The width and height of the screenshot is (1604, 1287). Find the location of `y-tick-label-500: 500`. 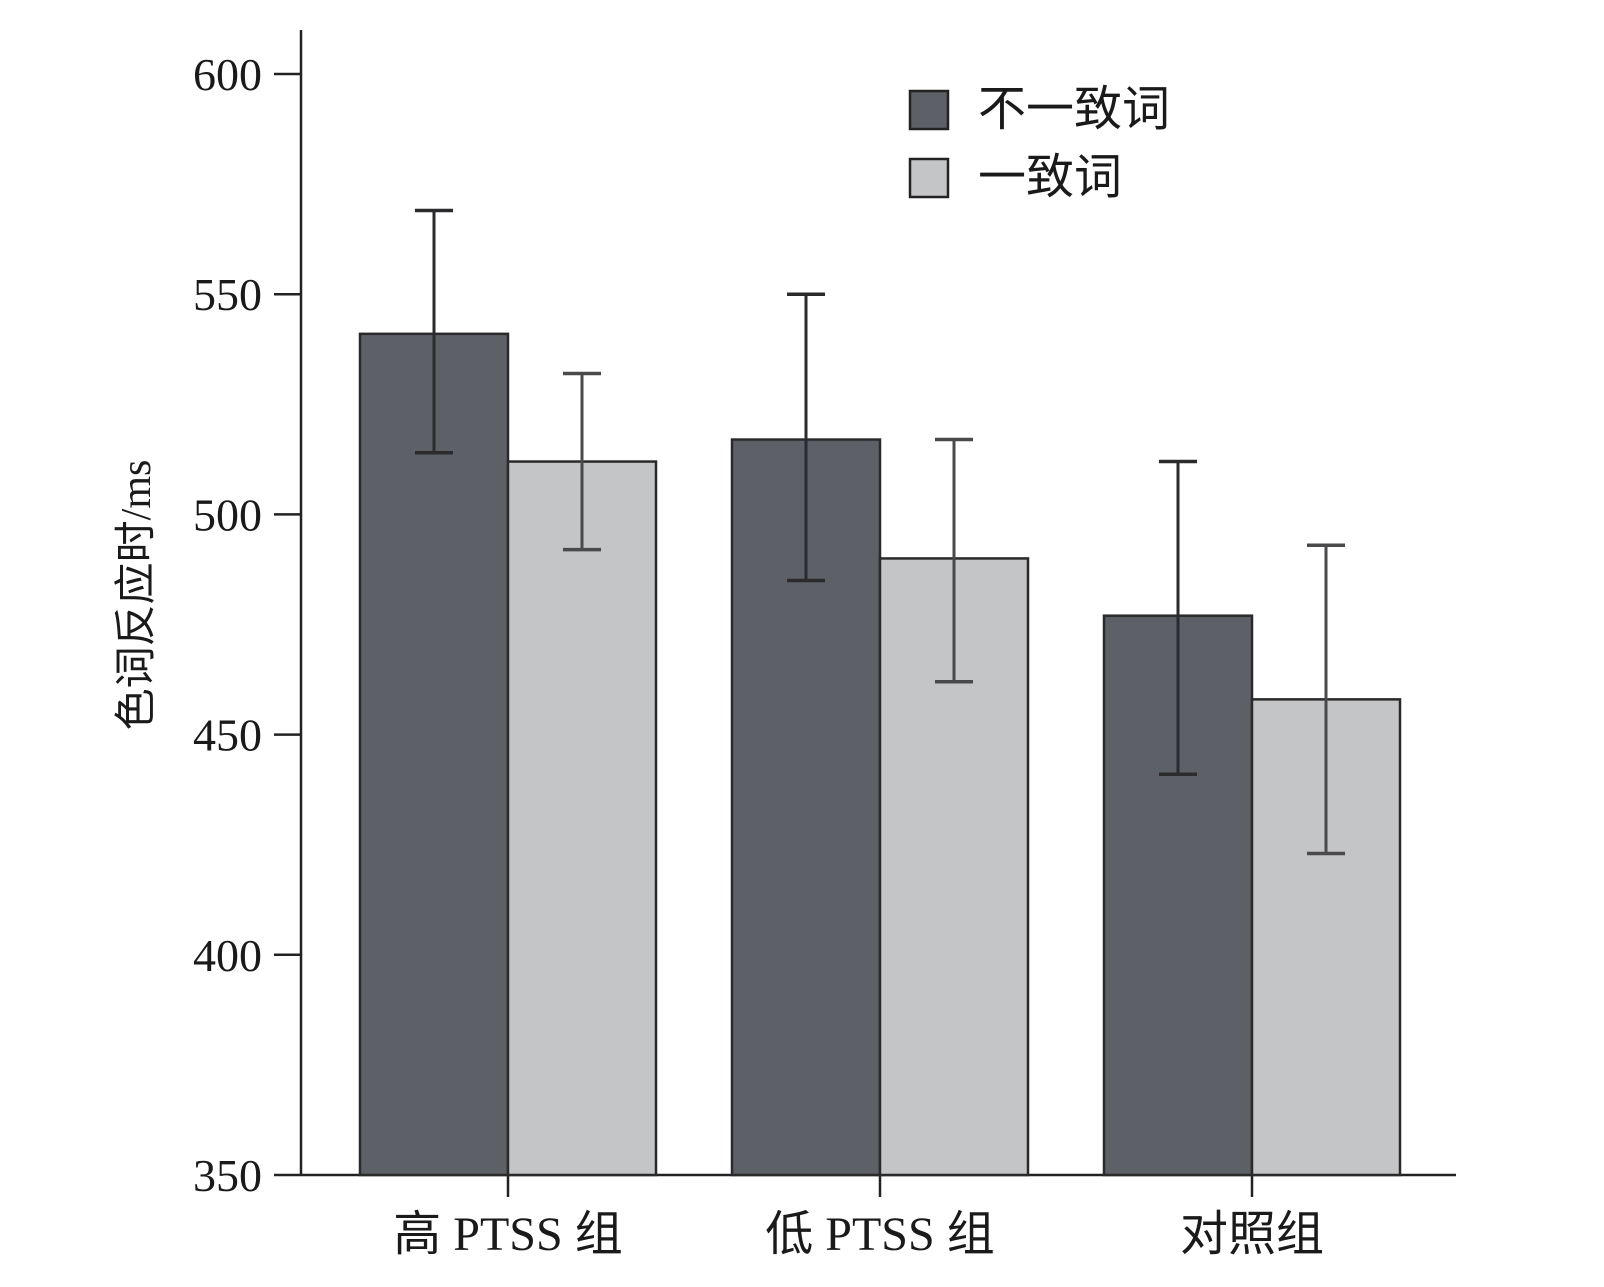

y-tick-label-500: 500 is located at coordinates (227, 514).